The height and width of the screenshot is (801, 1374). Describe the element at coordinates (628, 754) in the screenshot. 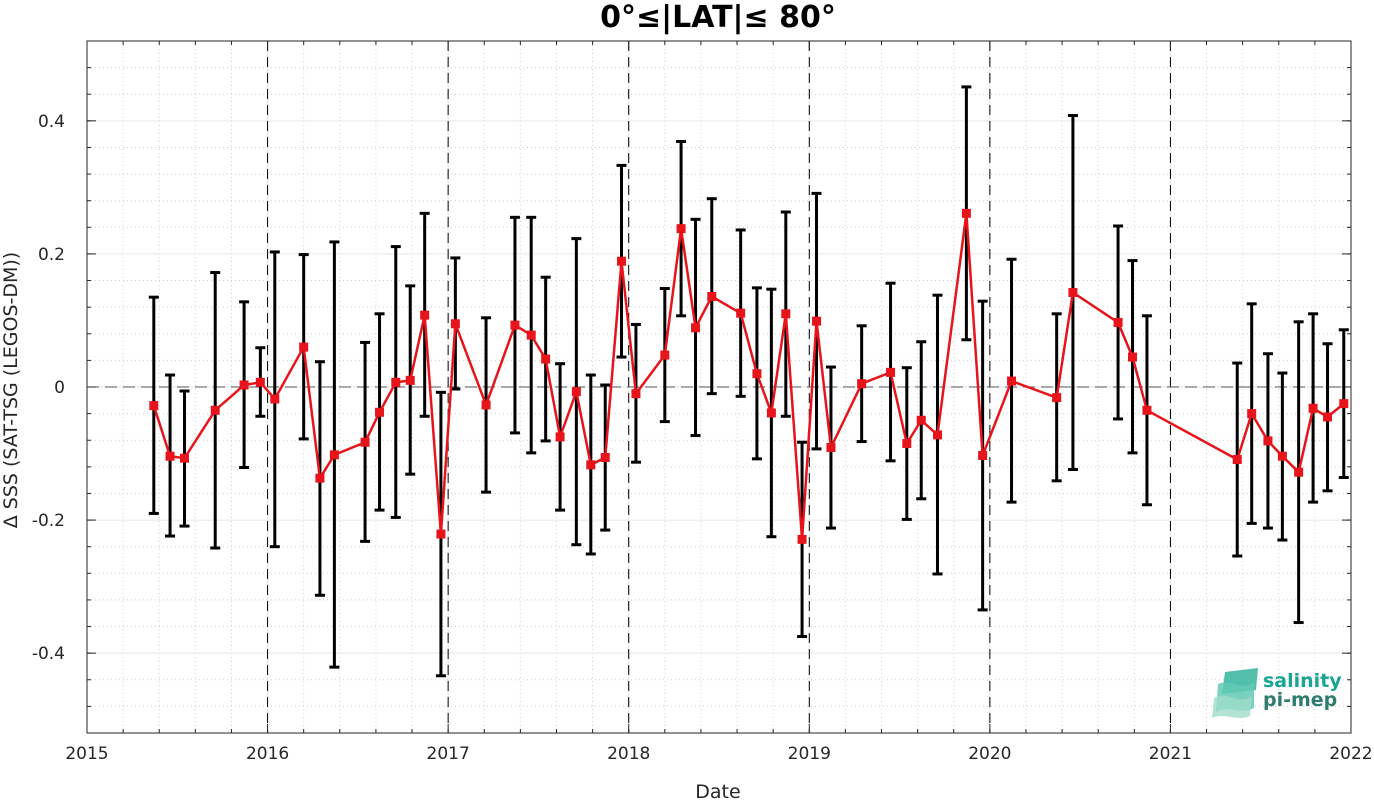

I see `x-tick-label: 2018` at that location.